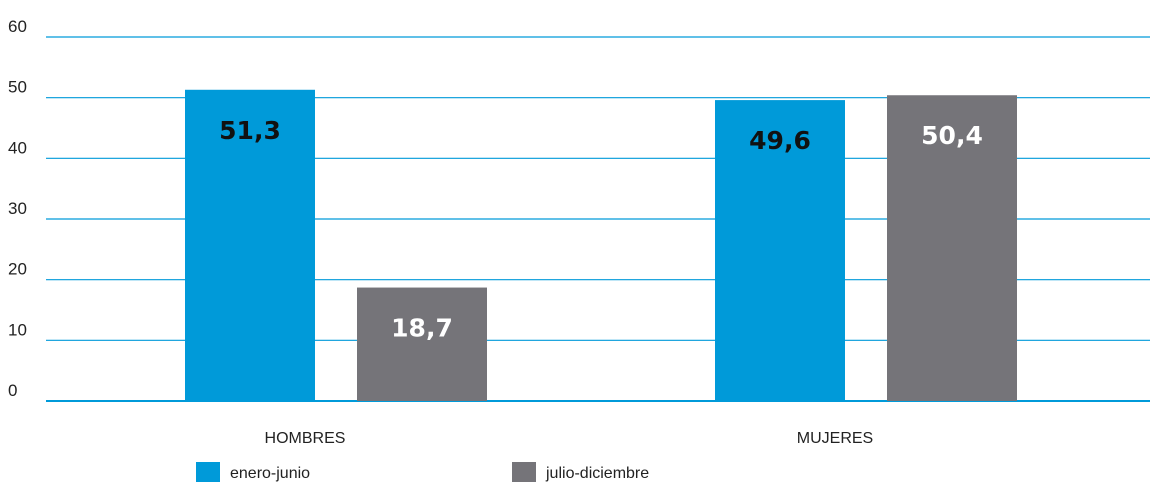 This screenshot has height=483, width=1150. I want to click on data-label: 51,3, so click(250, 130).